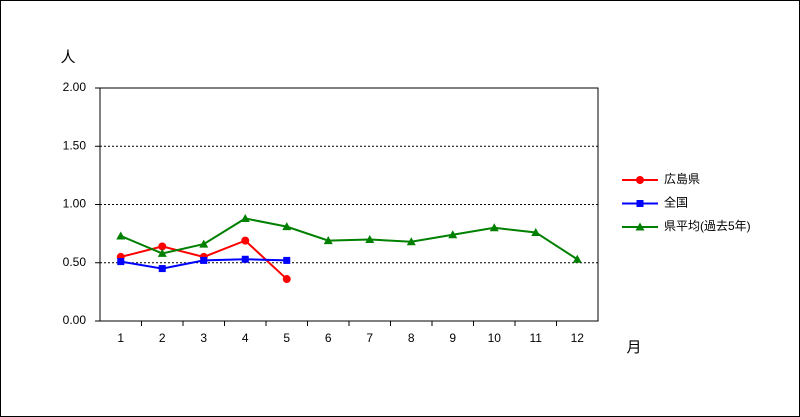  Describe the element at coordinates (120, 338) in the screenshot. I see `x-tick-label: 1` at that location.